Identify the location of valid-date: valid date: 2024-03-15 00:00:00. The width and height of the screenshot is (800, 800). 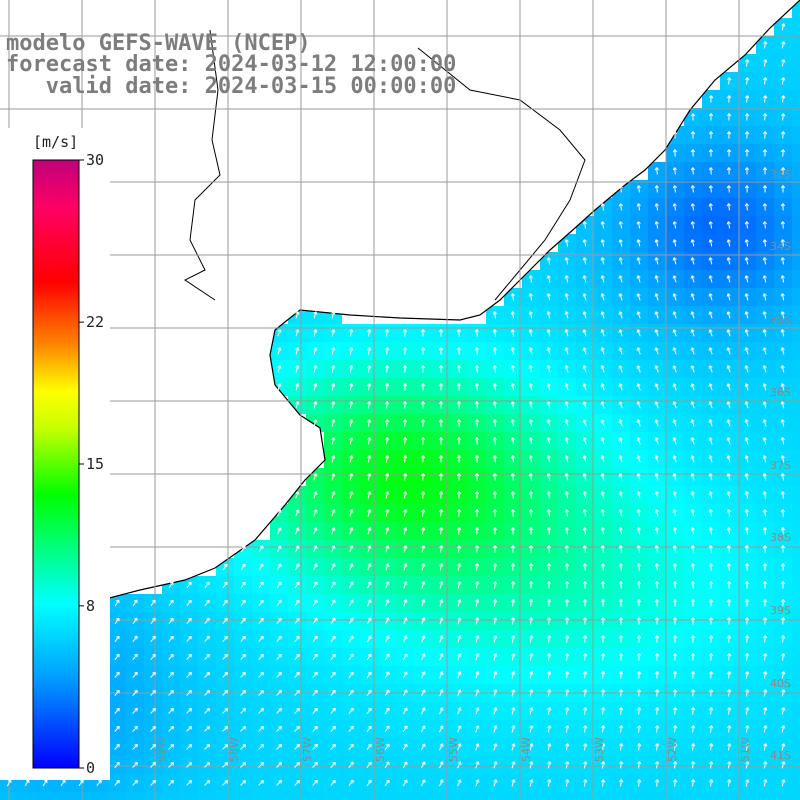
(231, 86).